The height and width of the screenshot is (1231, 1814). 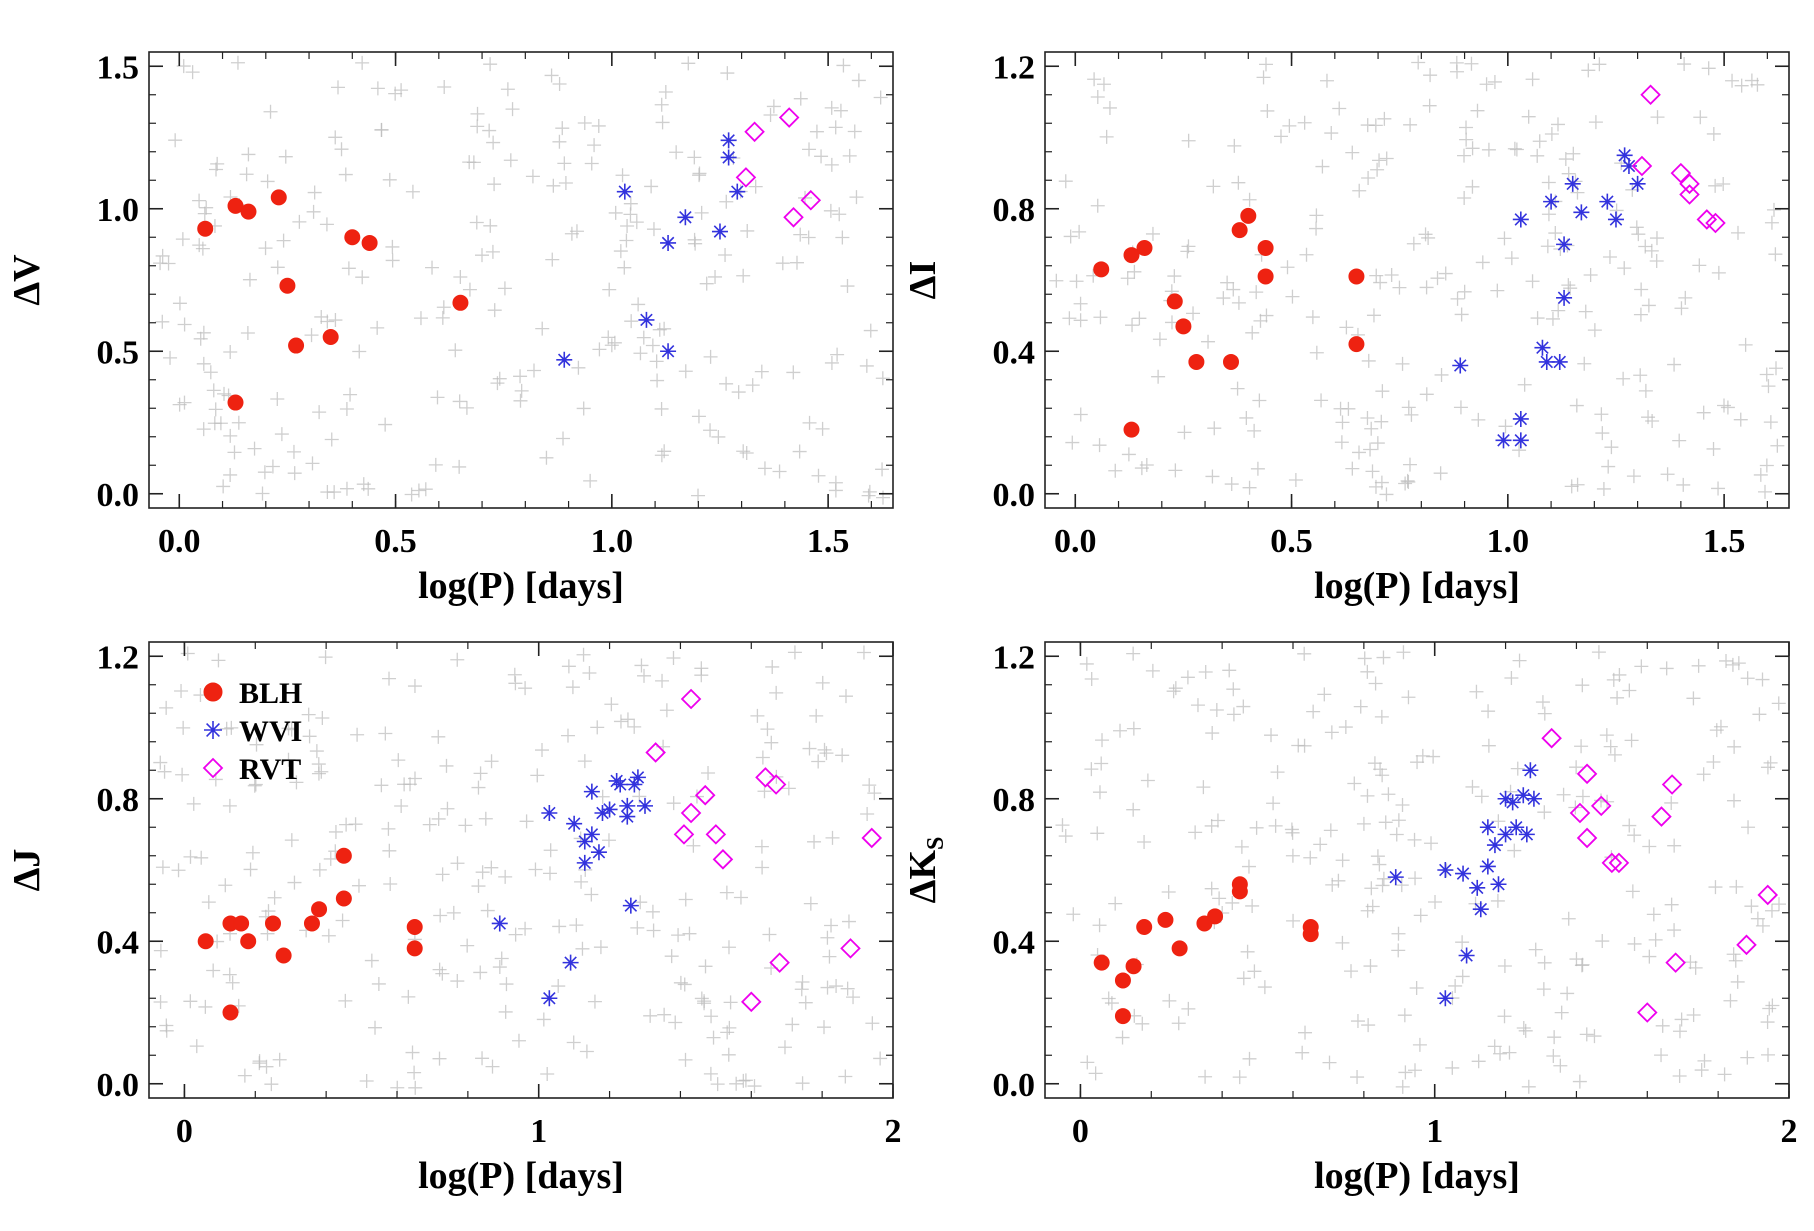 What do you see at coordinates (118, 210) in the screenshot?
I see `y-tick-label: 1.0` at bounding box center [118, 210].